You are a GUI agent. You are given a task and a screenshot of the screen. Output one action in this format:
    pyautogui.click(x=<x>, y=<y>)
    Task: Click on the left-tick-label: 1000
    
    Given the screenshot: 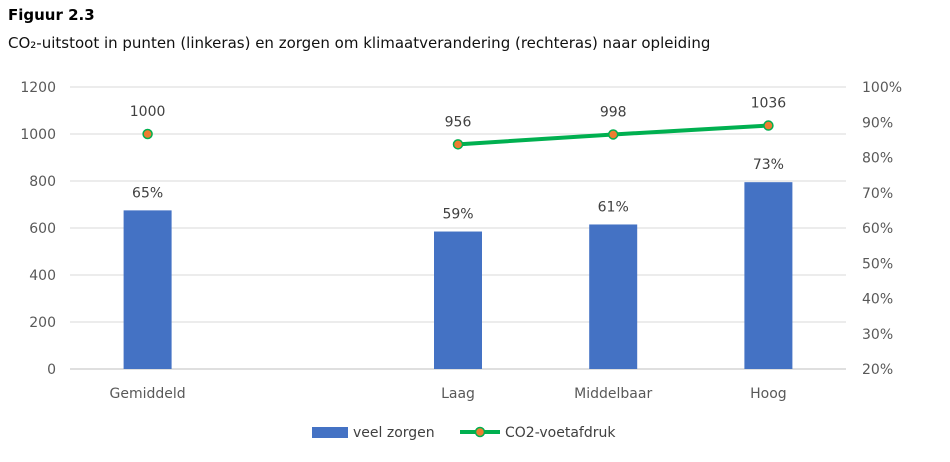 What is the action you would take?
    pyautogui.click(x=38, y=135)
    